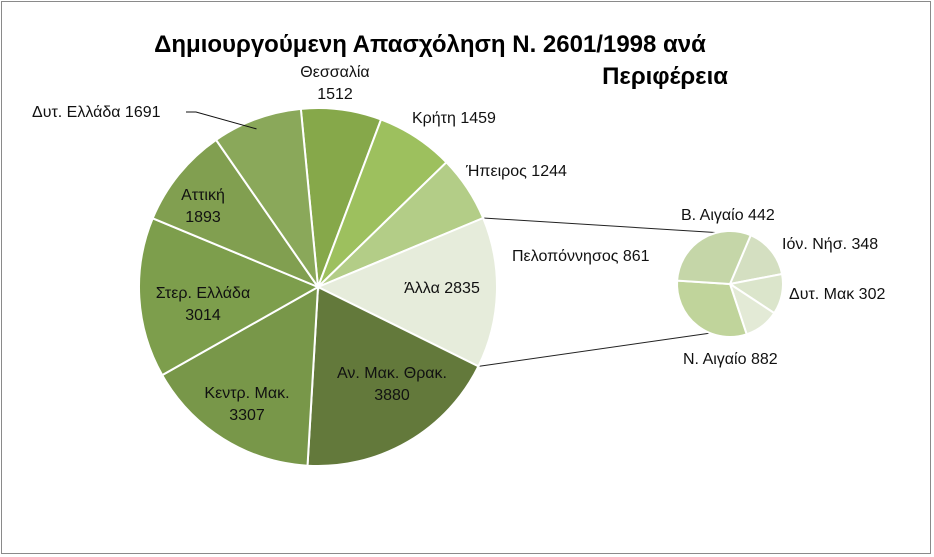  Describe the element at coordinates (203, 293) in the screenshot. I see `label-name-line: Στερ. Ελλάδα` at that location.